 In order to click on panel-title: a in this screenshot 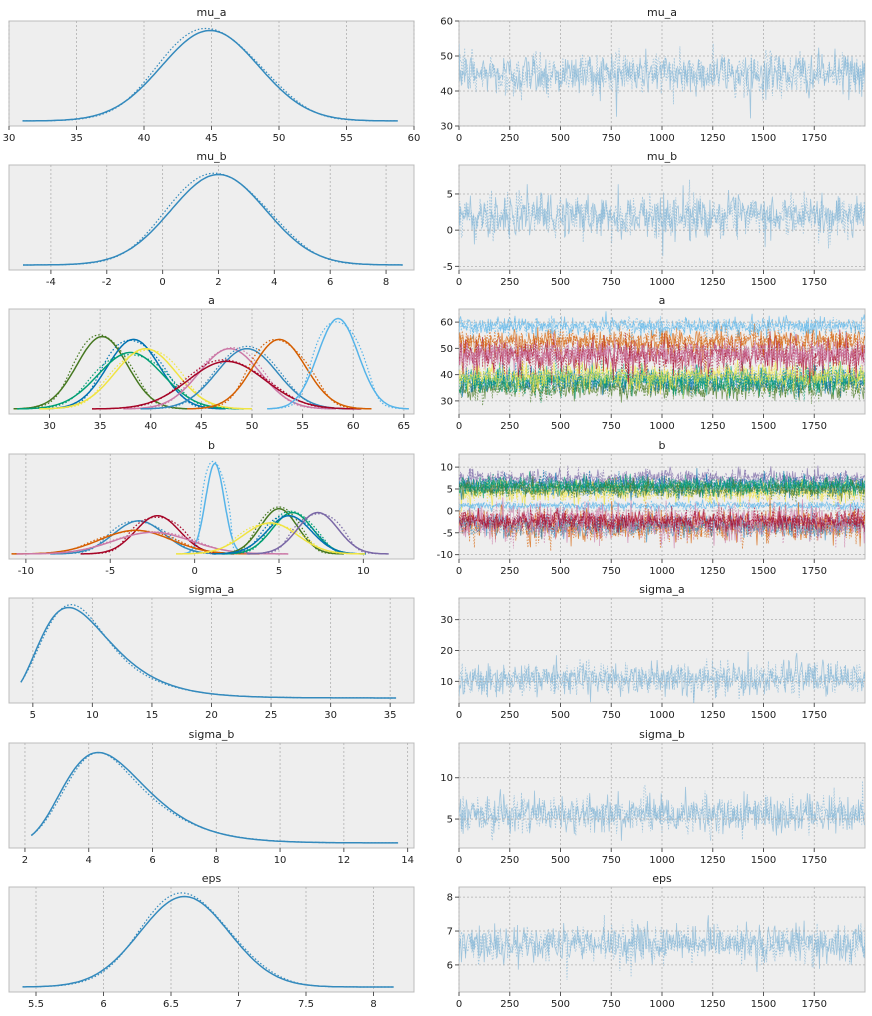, I will do `click(662, 300)`.